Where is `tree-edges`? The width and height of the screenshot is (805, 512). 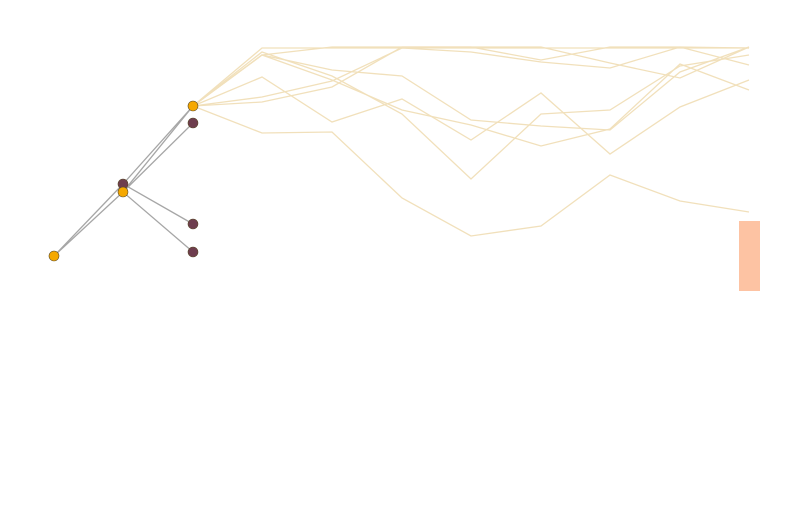
tree-edges is located at coordinates (123, 181).